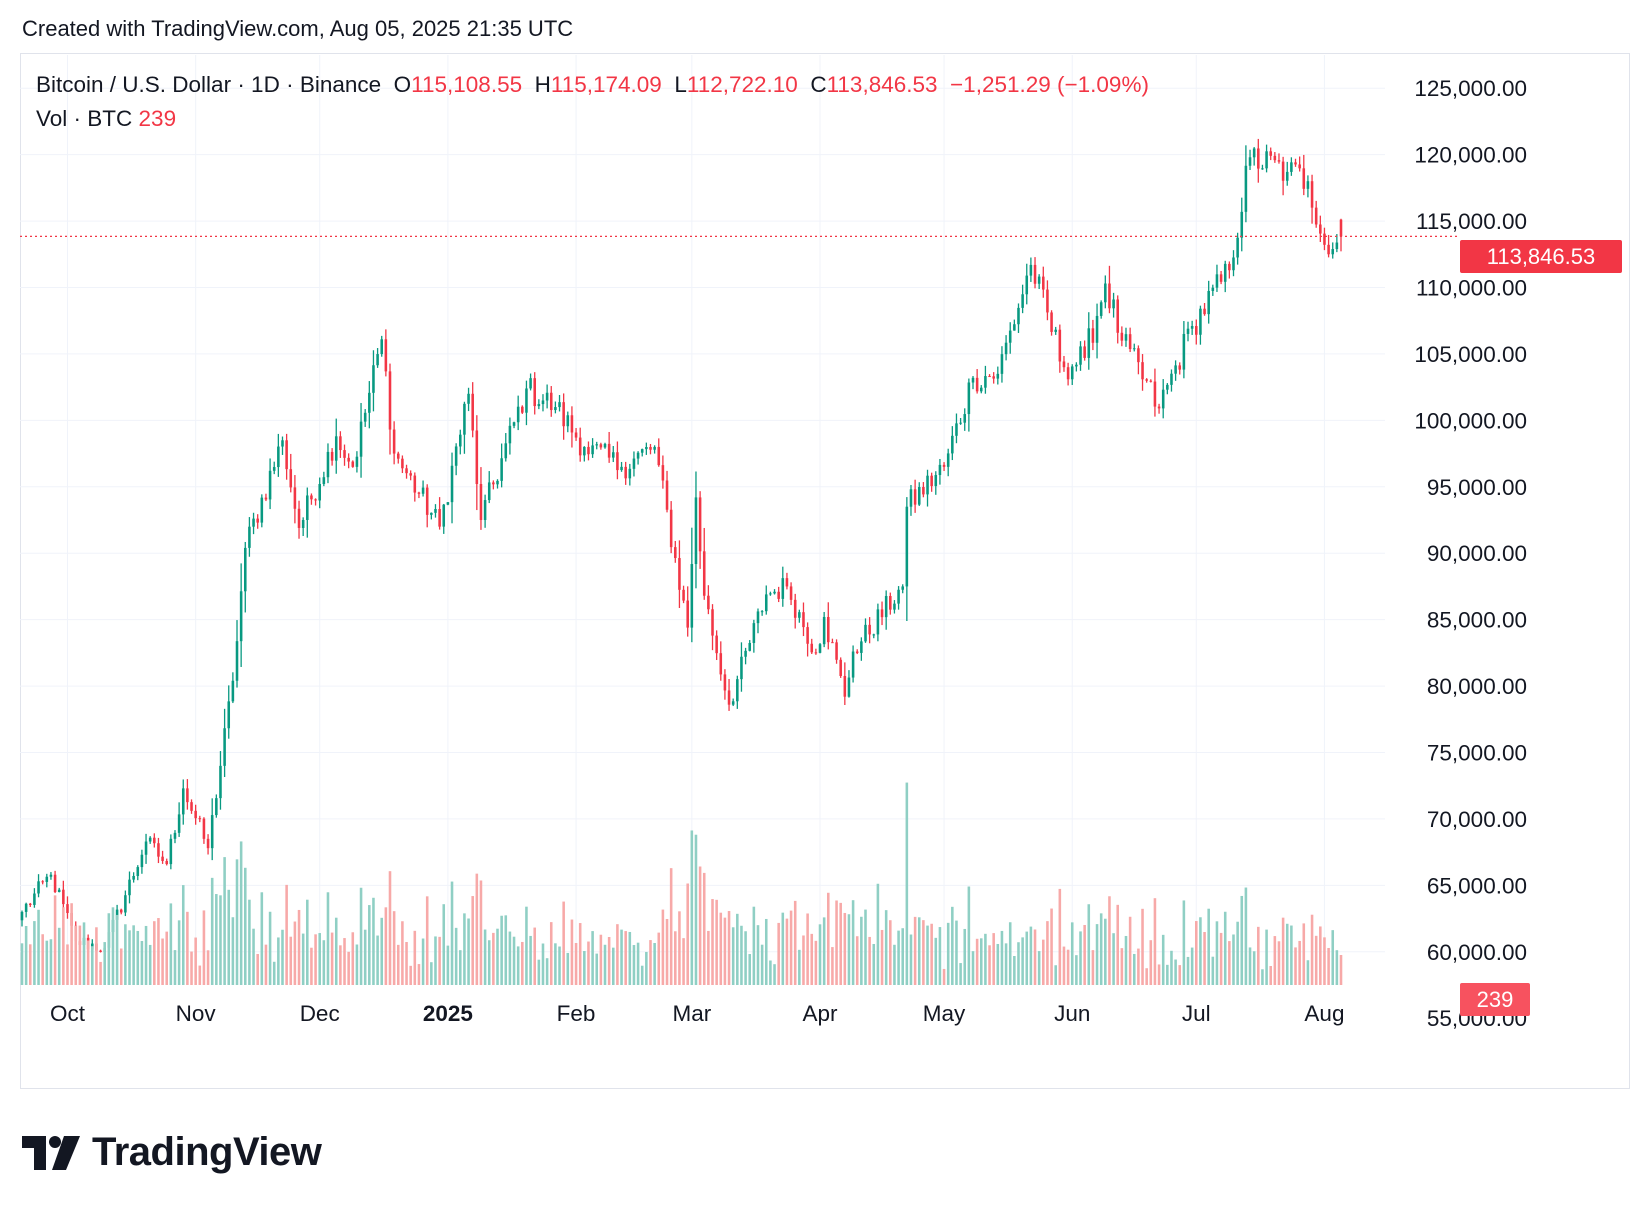 The image size is (1644, 1208). Describe the element at coordinates (821, 1013) in the screenshot. I see `x-tick-label: Apr` at that location.